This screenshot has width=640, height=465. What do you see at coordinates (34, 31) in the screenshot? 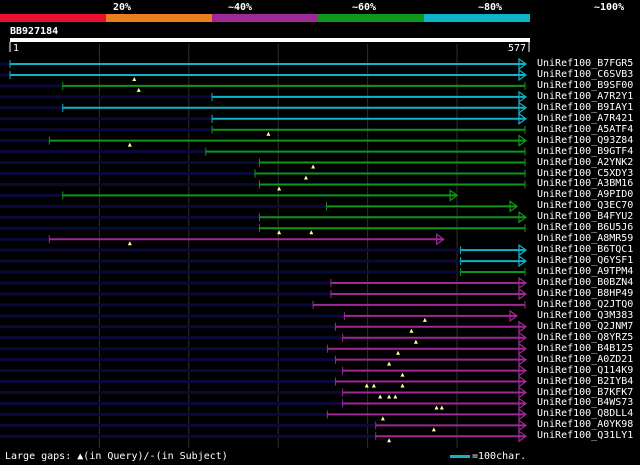
I see `query-id: BB927184` at bounding box center [34, 31].